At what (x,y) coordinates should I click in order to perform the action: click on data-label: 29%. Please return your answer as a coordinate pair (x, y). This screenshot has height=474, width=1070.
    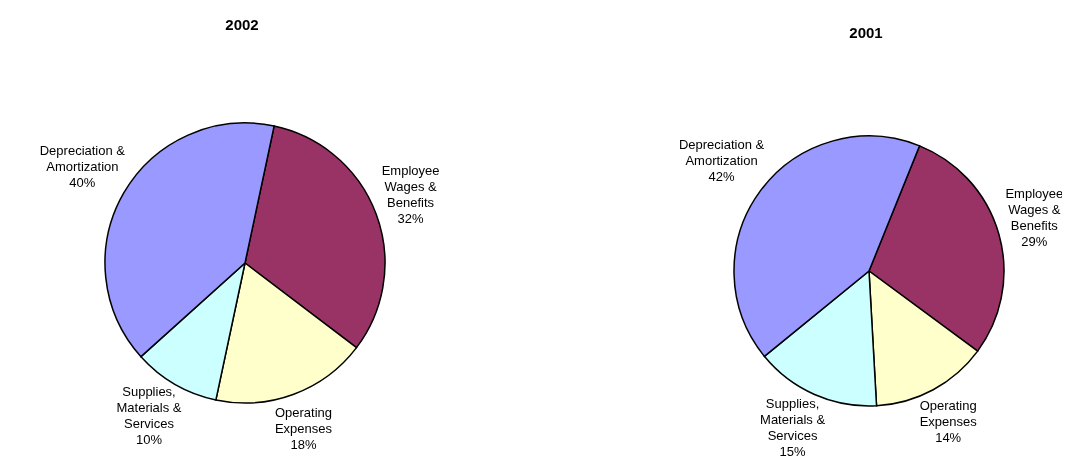
    Looking at the image, I should click on (1034, 241).